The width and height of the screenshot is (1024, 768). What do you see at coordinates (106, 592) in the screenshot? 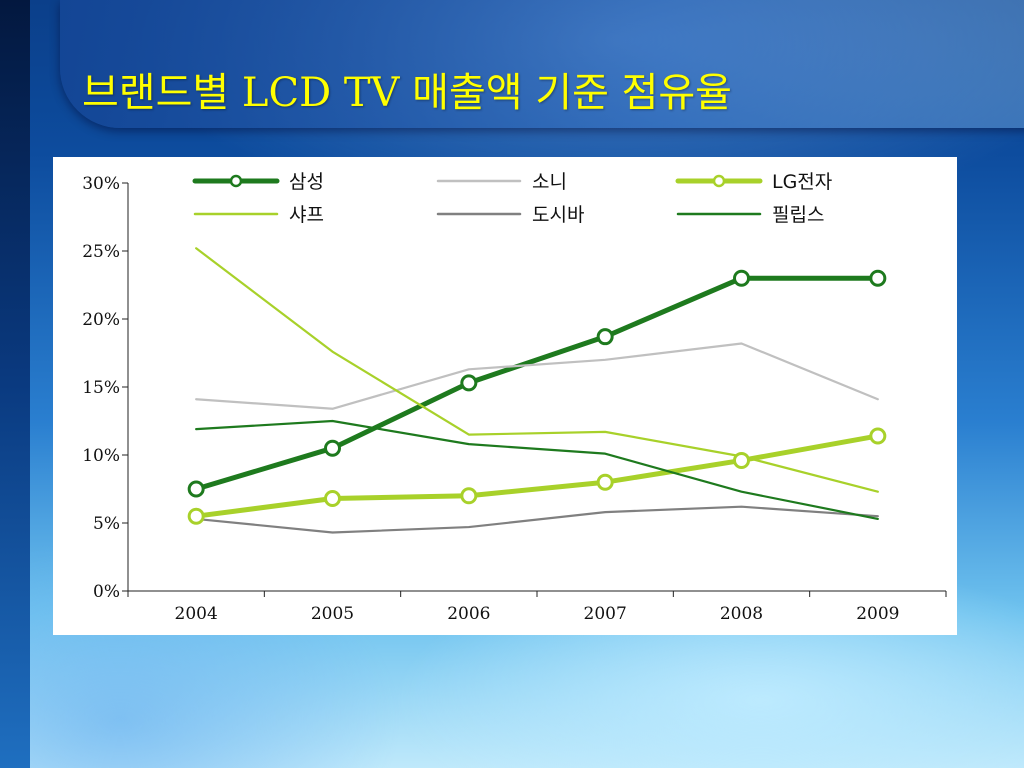
I see `y-tick-label: 0%` at bounding box center [106, 592].